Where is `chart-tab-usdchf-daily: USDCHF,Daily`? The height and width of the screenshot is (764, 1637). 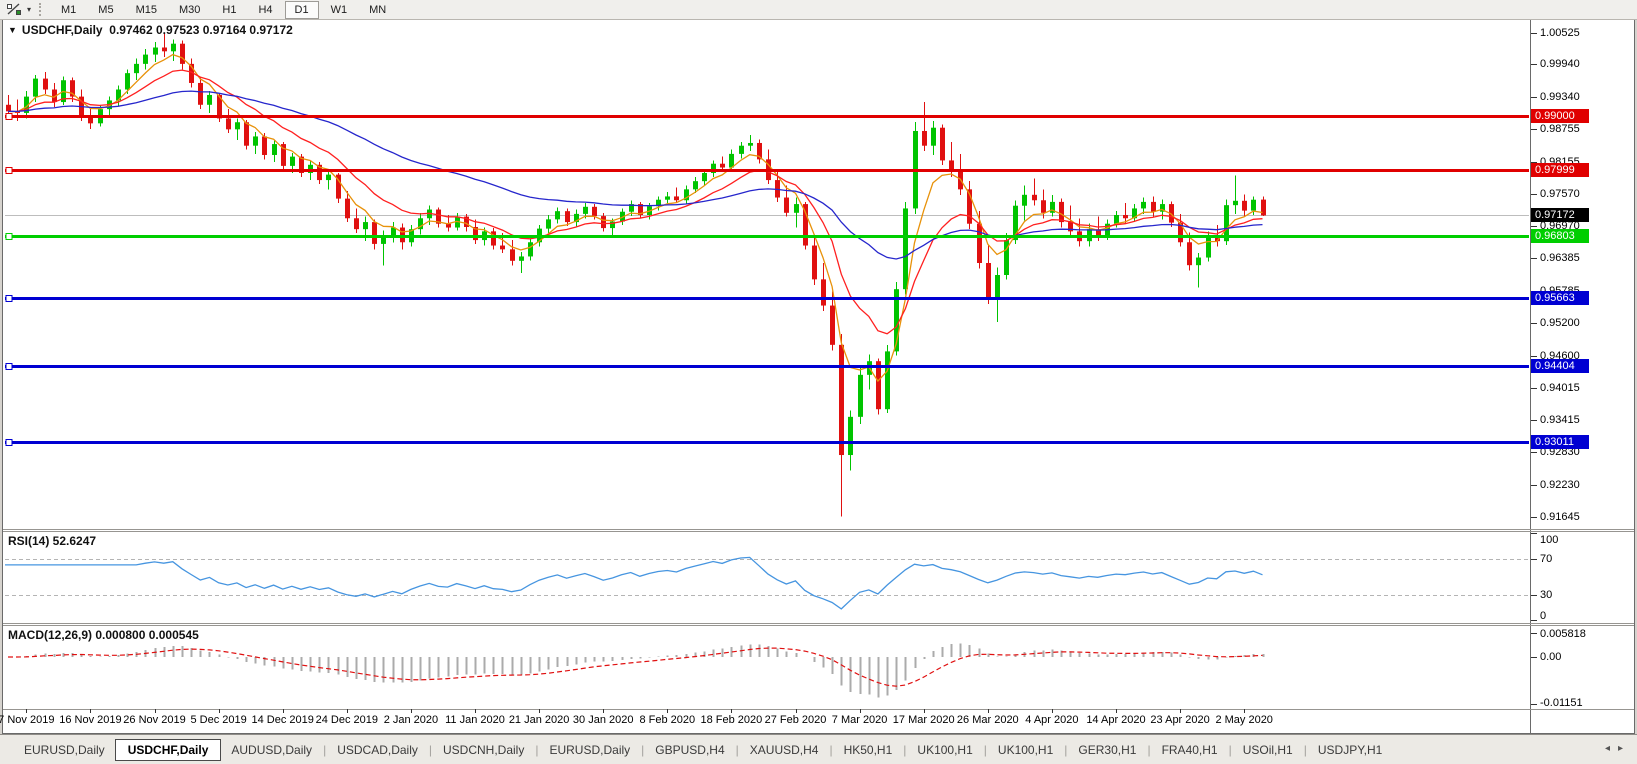
chart-tab-usdchf-daily: USDCHF,Daily is located at coordinates (168, 749).